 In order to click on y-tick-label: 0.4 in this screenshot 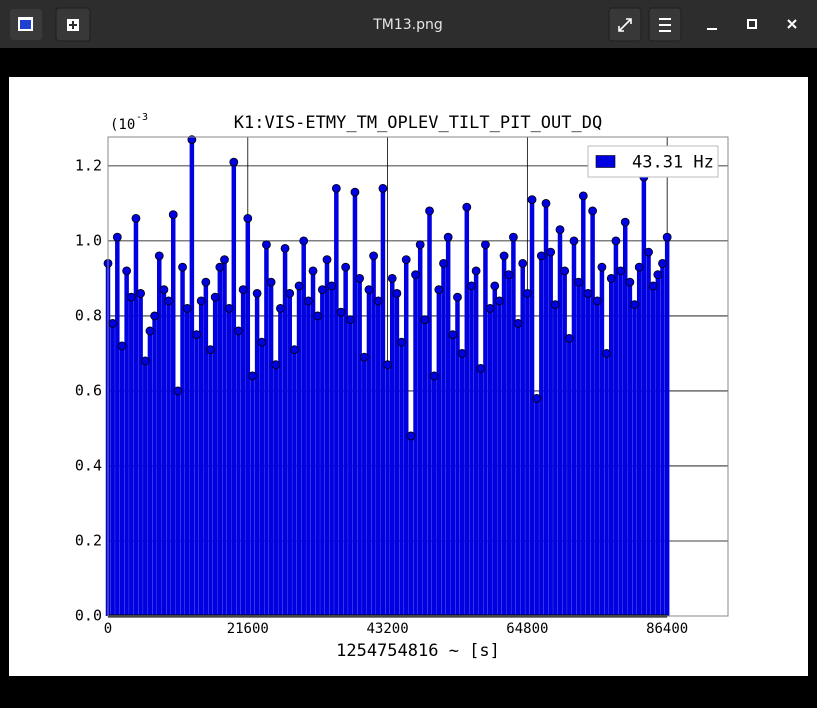, I will do `click(88, 465)`.